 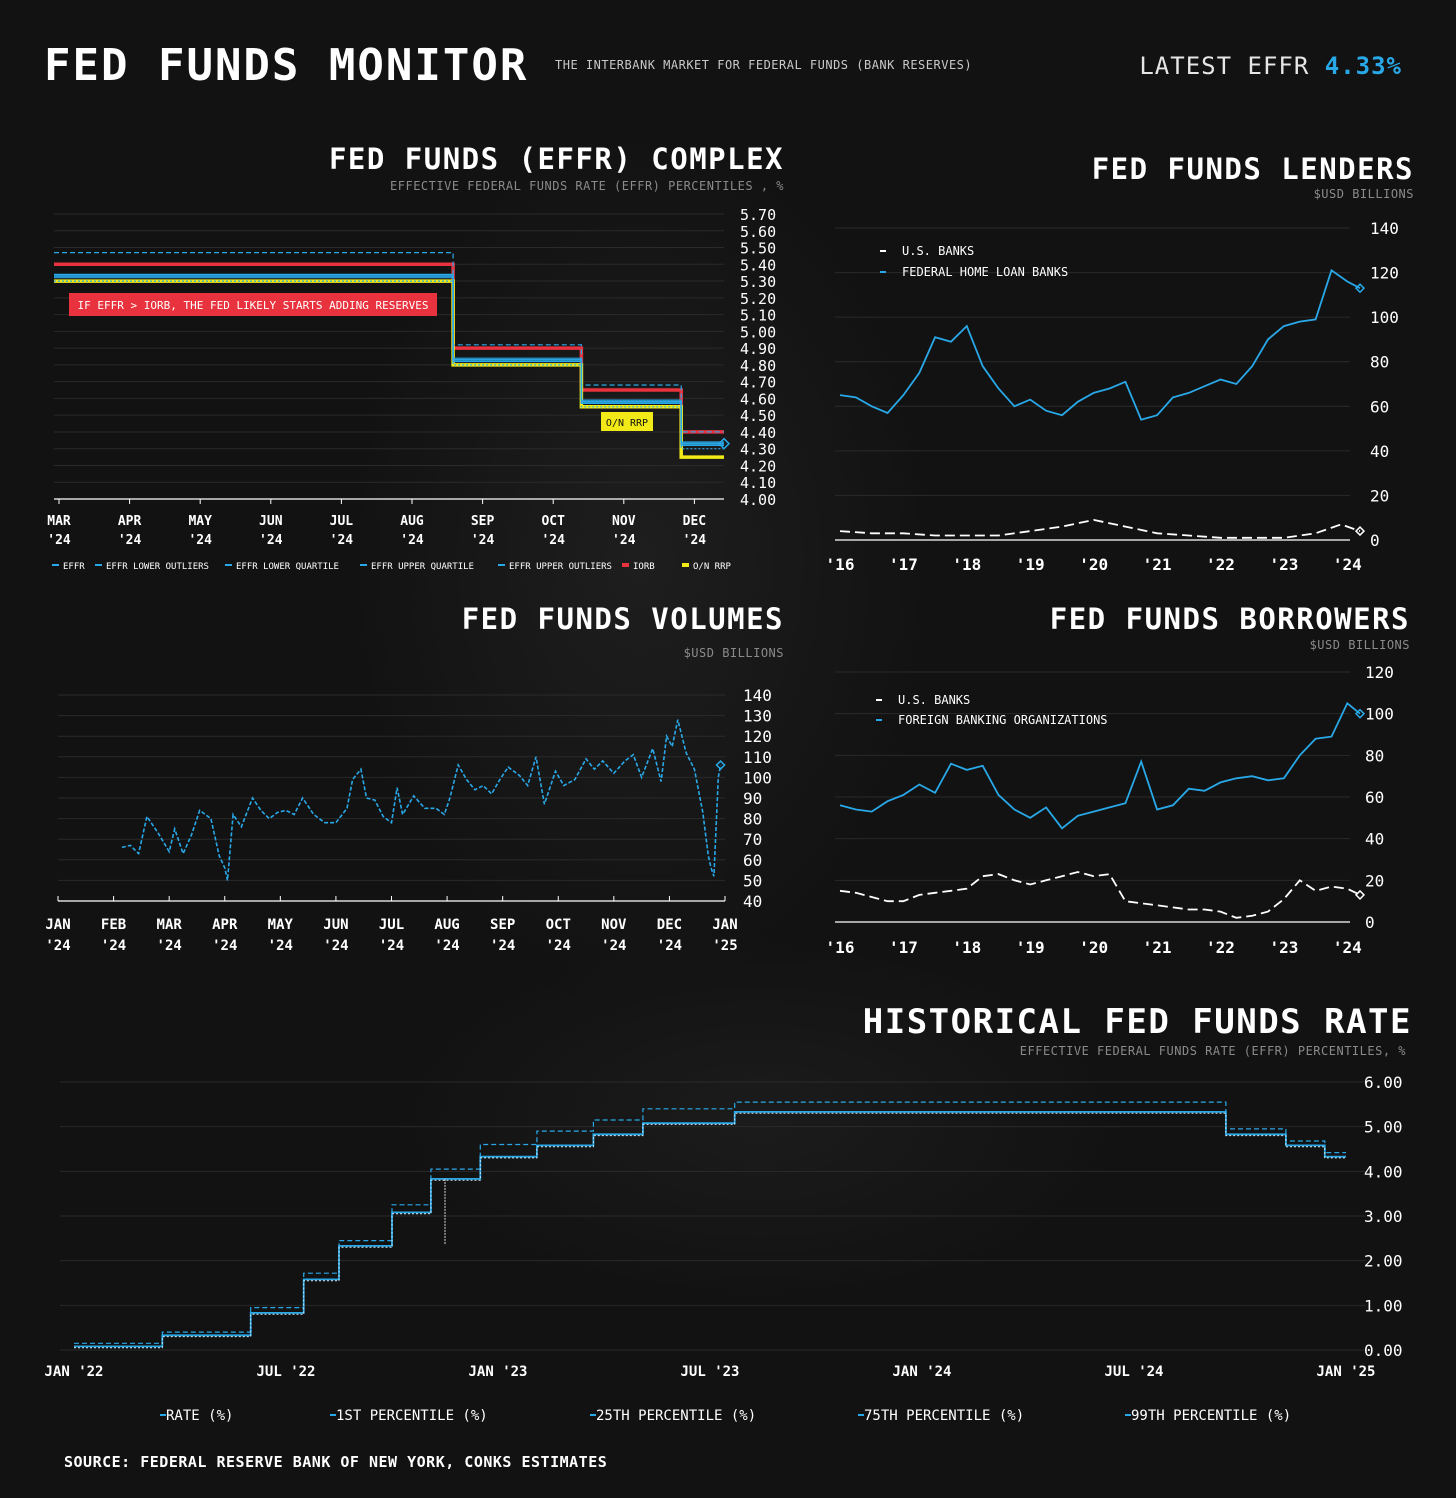 What do you see at coordinates (1100, 895) in the screenshot?
I see `series-u-s-banks` at bounding box center [1100, 895].